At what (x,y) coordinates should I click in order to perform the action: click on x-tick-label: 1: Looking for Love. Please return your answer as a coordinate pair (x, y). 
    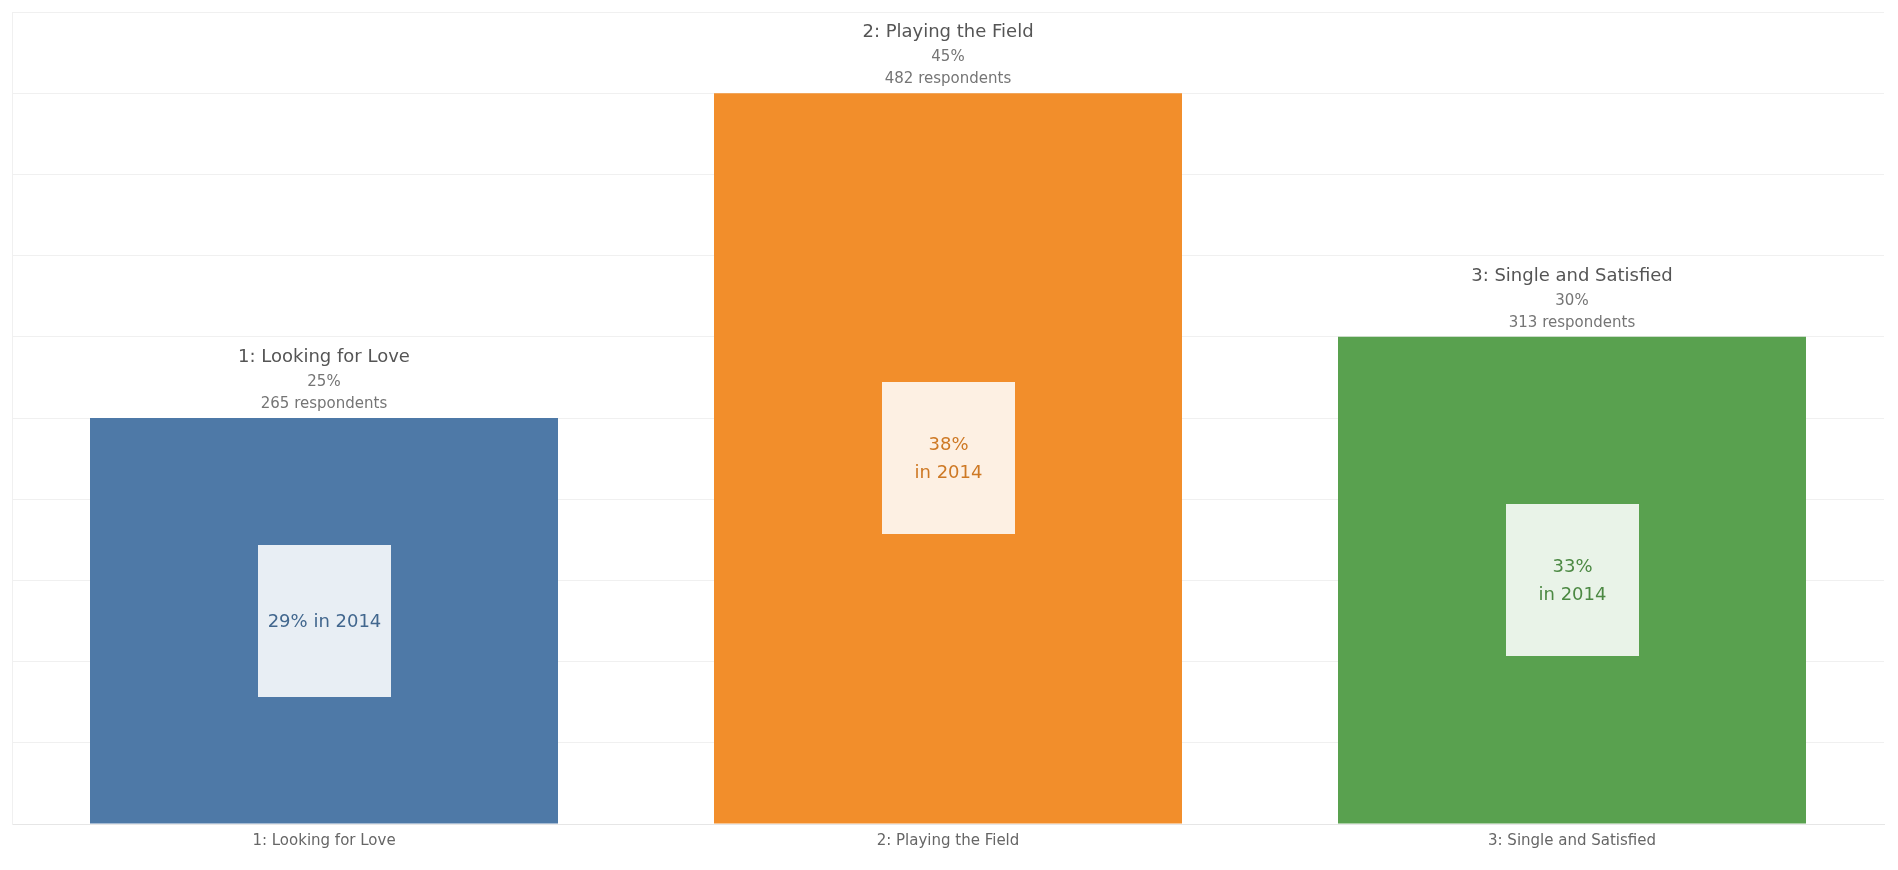
    Looking at the image, I should click on (324, 839).